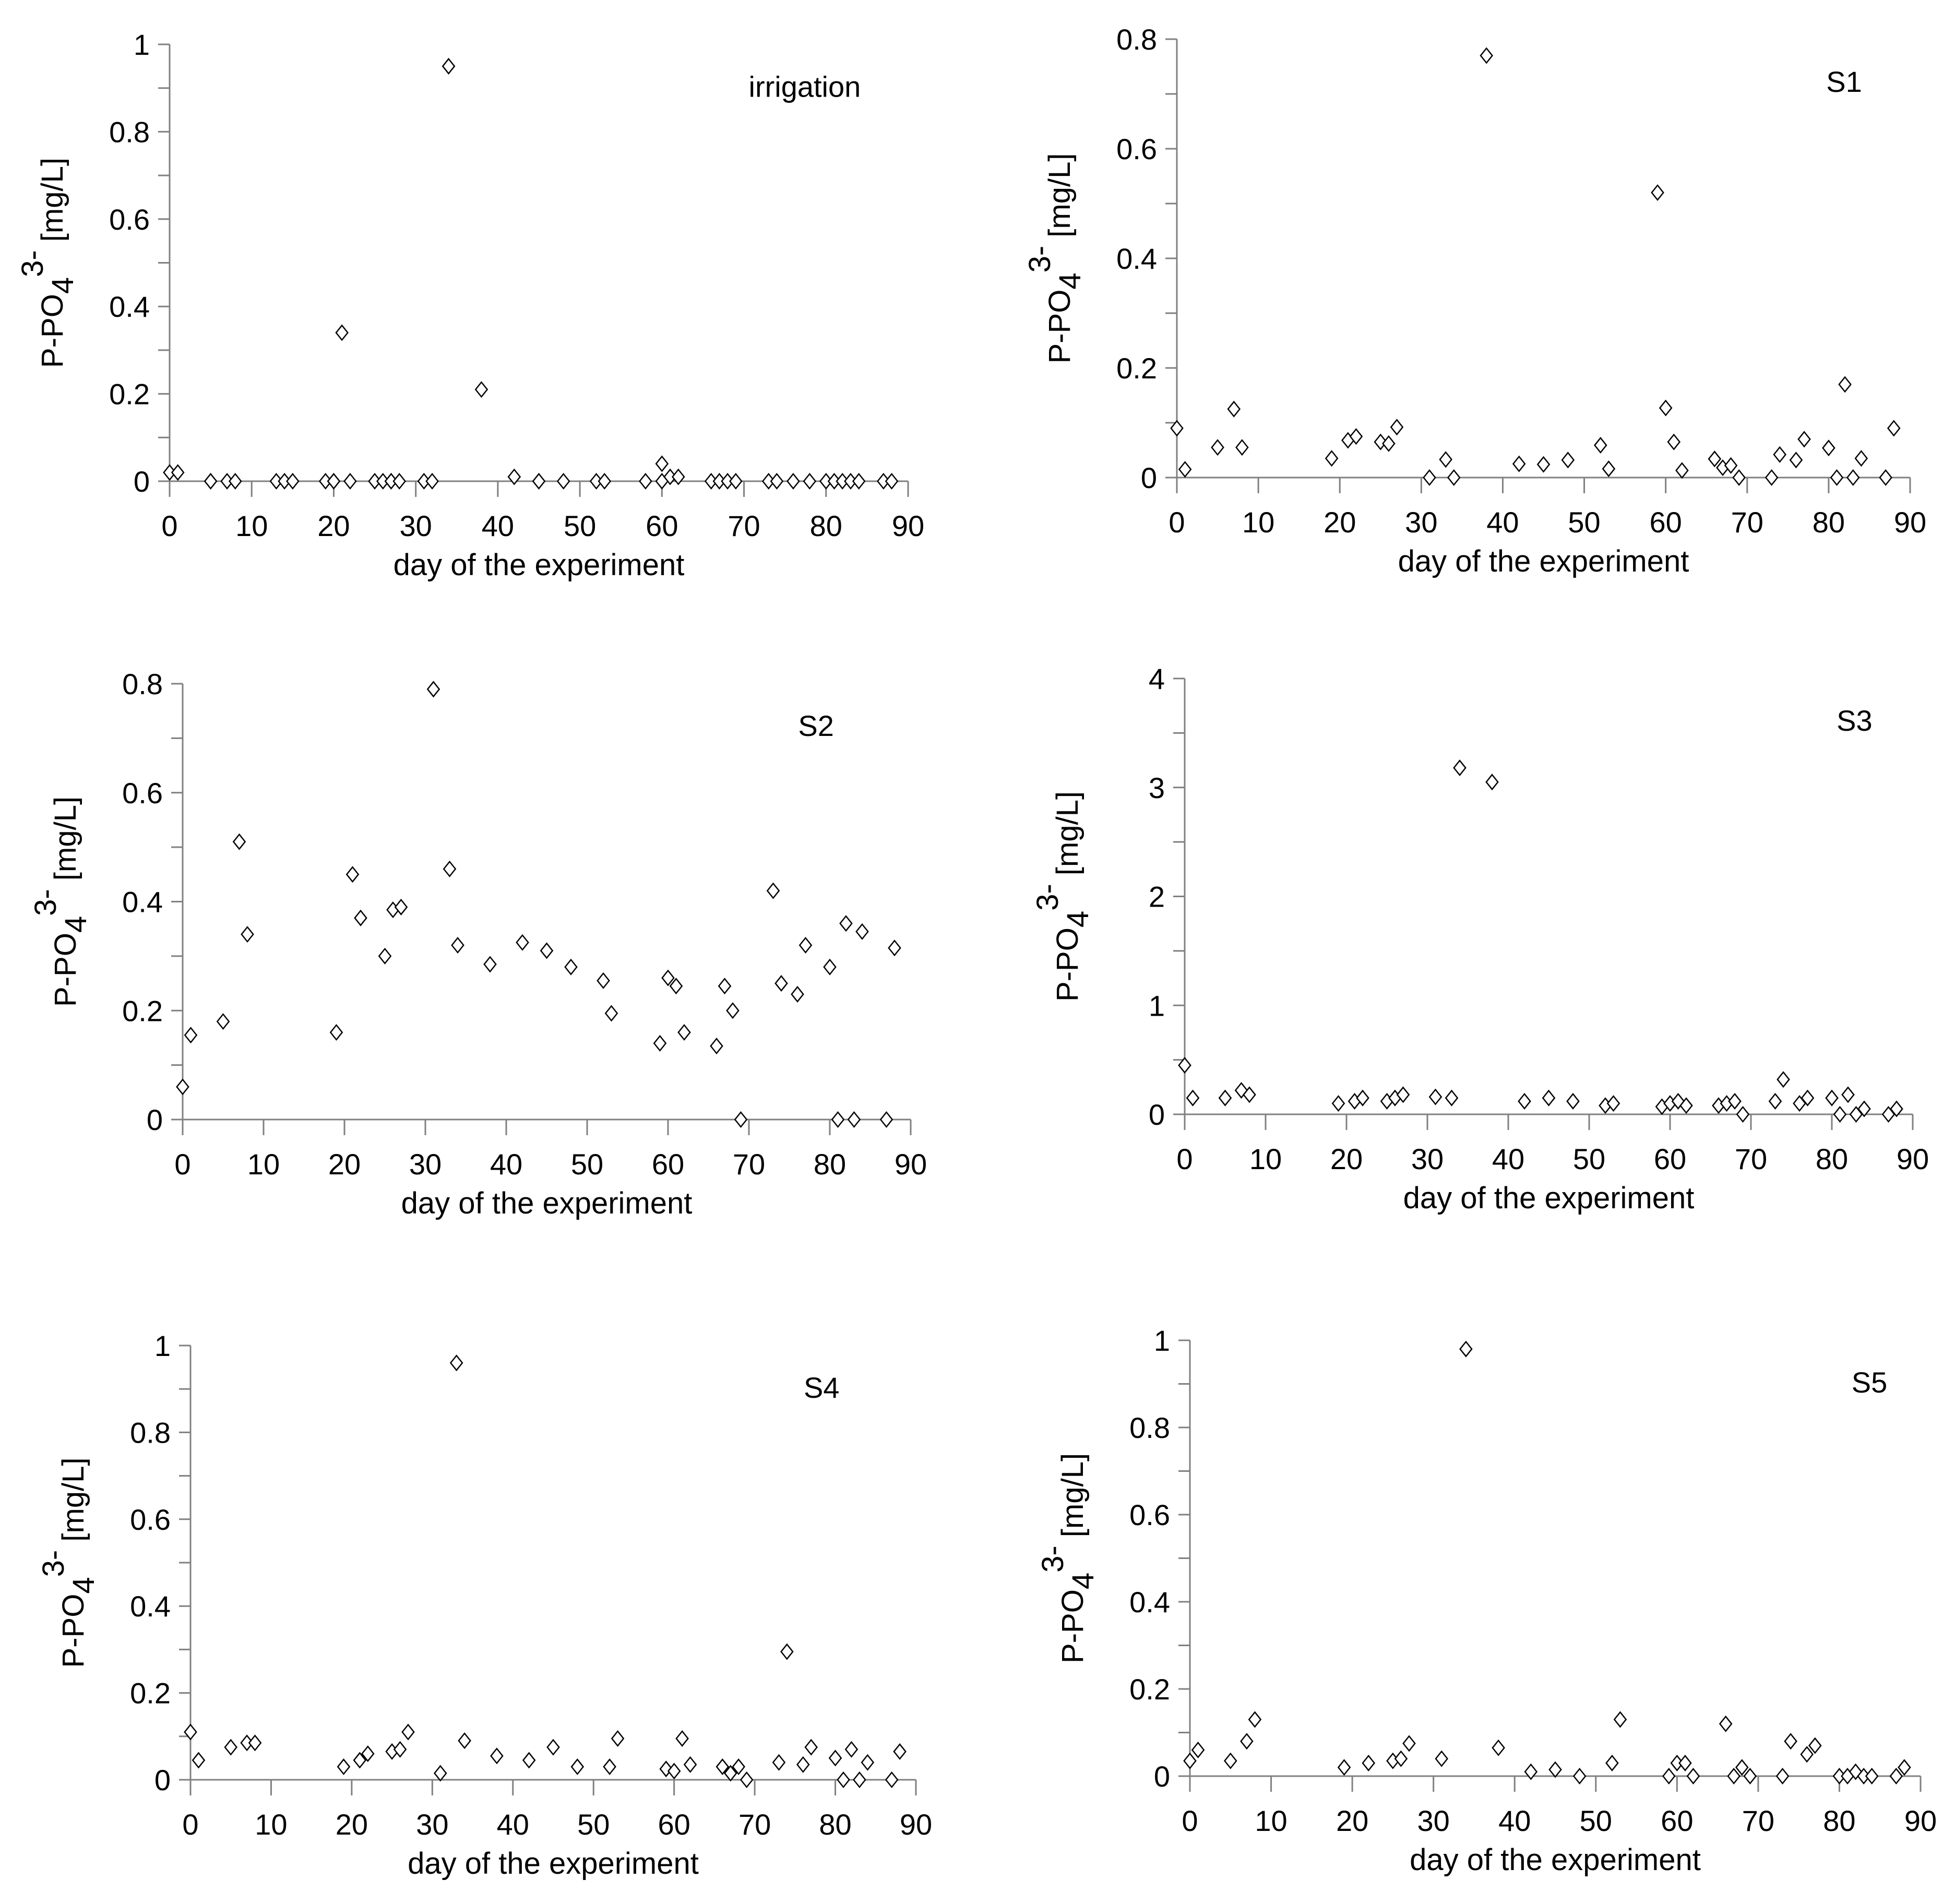  Describe the element at coordinates (150, 1519) in the screenshot. I see `y-tick-label: 0.6` at that location.